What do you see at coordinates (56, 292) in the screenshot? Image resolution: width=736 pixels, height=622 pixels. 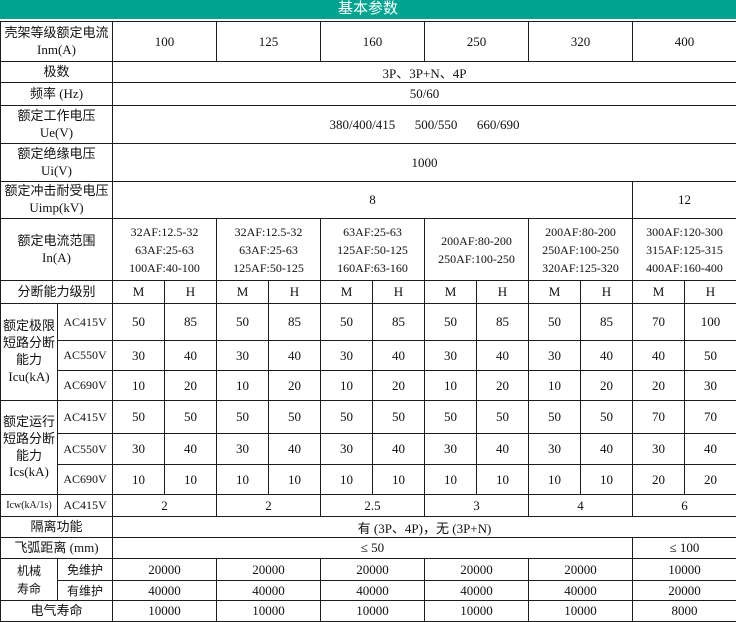 I see `row-label: 分断能力级别` at bounding box center [56, 292].